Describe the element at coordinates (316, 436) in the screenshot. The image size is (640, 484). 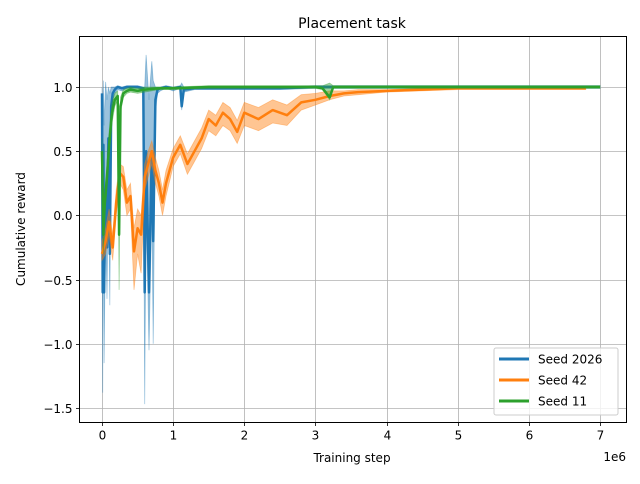
I see `x-tick-label: 3` at that location.